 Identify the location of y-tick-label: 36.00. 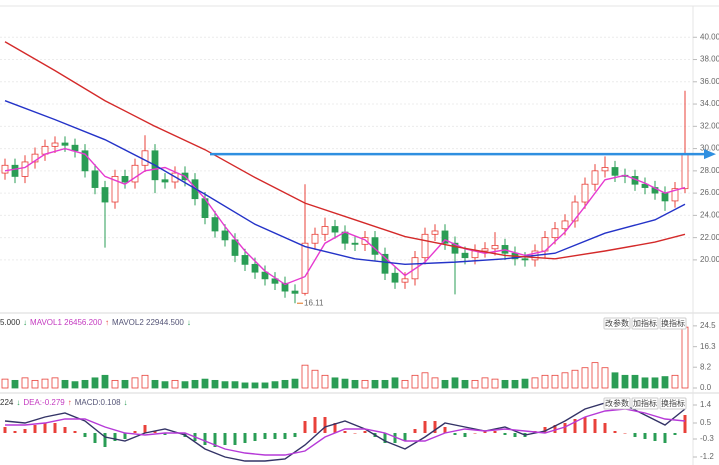
(709, 81).